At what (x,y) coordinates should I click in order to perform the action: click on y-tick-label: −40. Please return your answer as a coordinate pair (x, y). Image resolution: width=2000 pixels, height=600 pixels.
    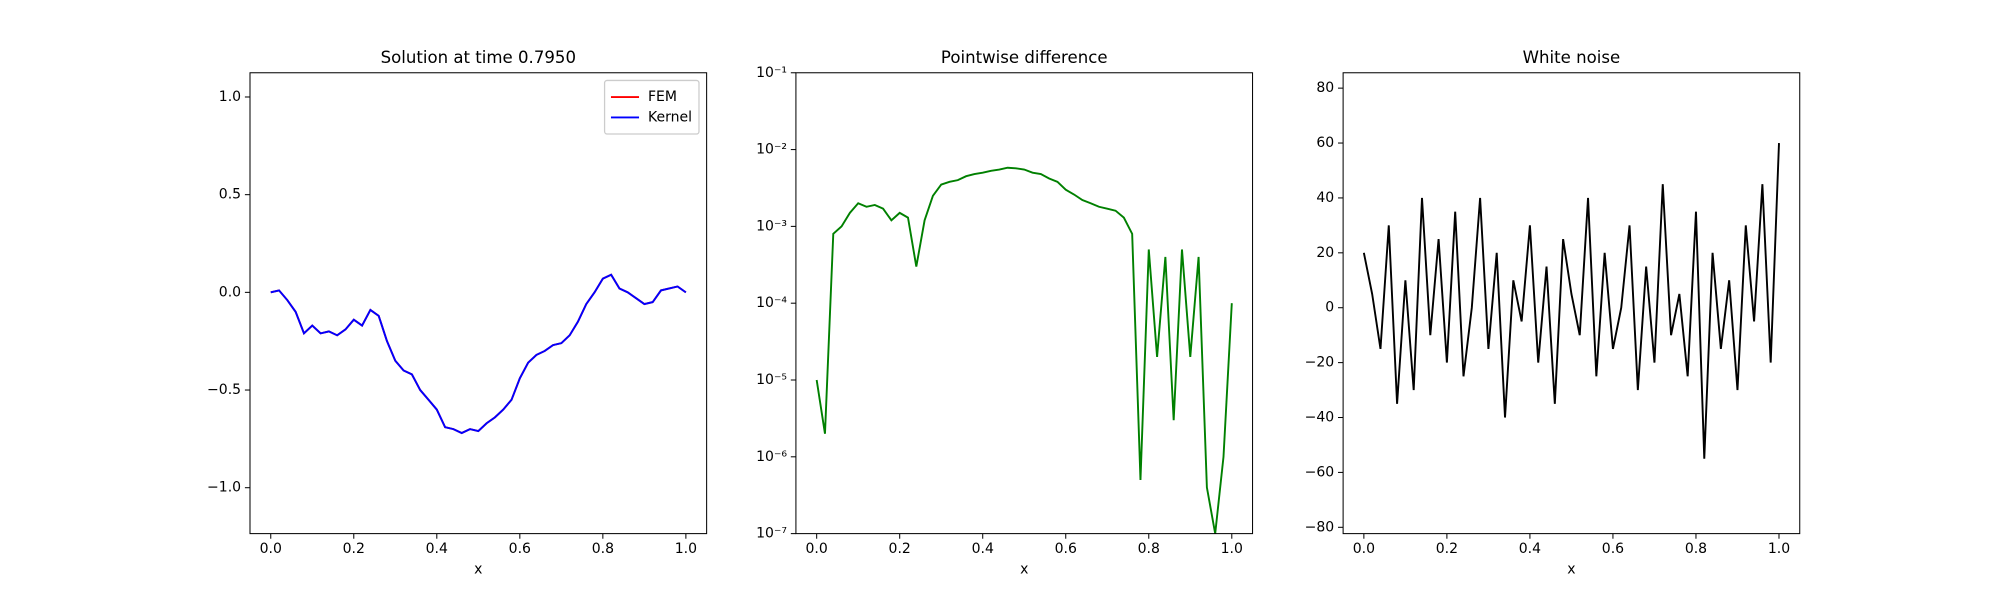
    Looking at the image, I should click on (1320, 418).